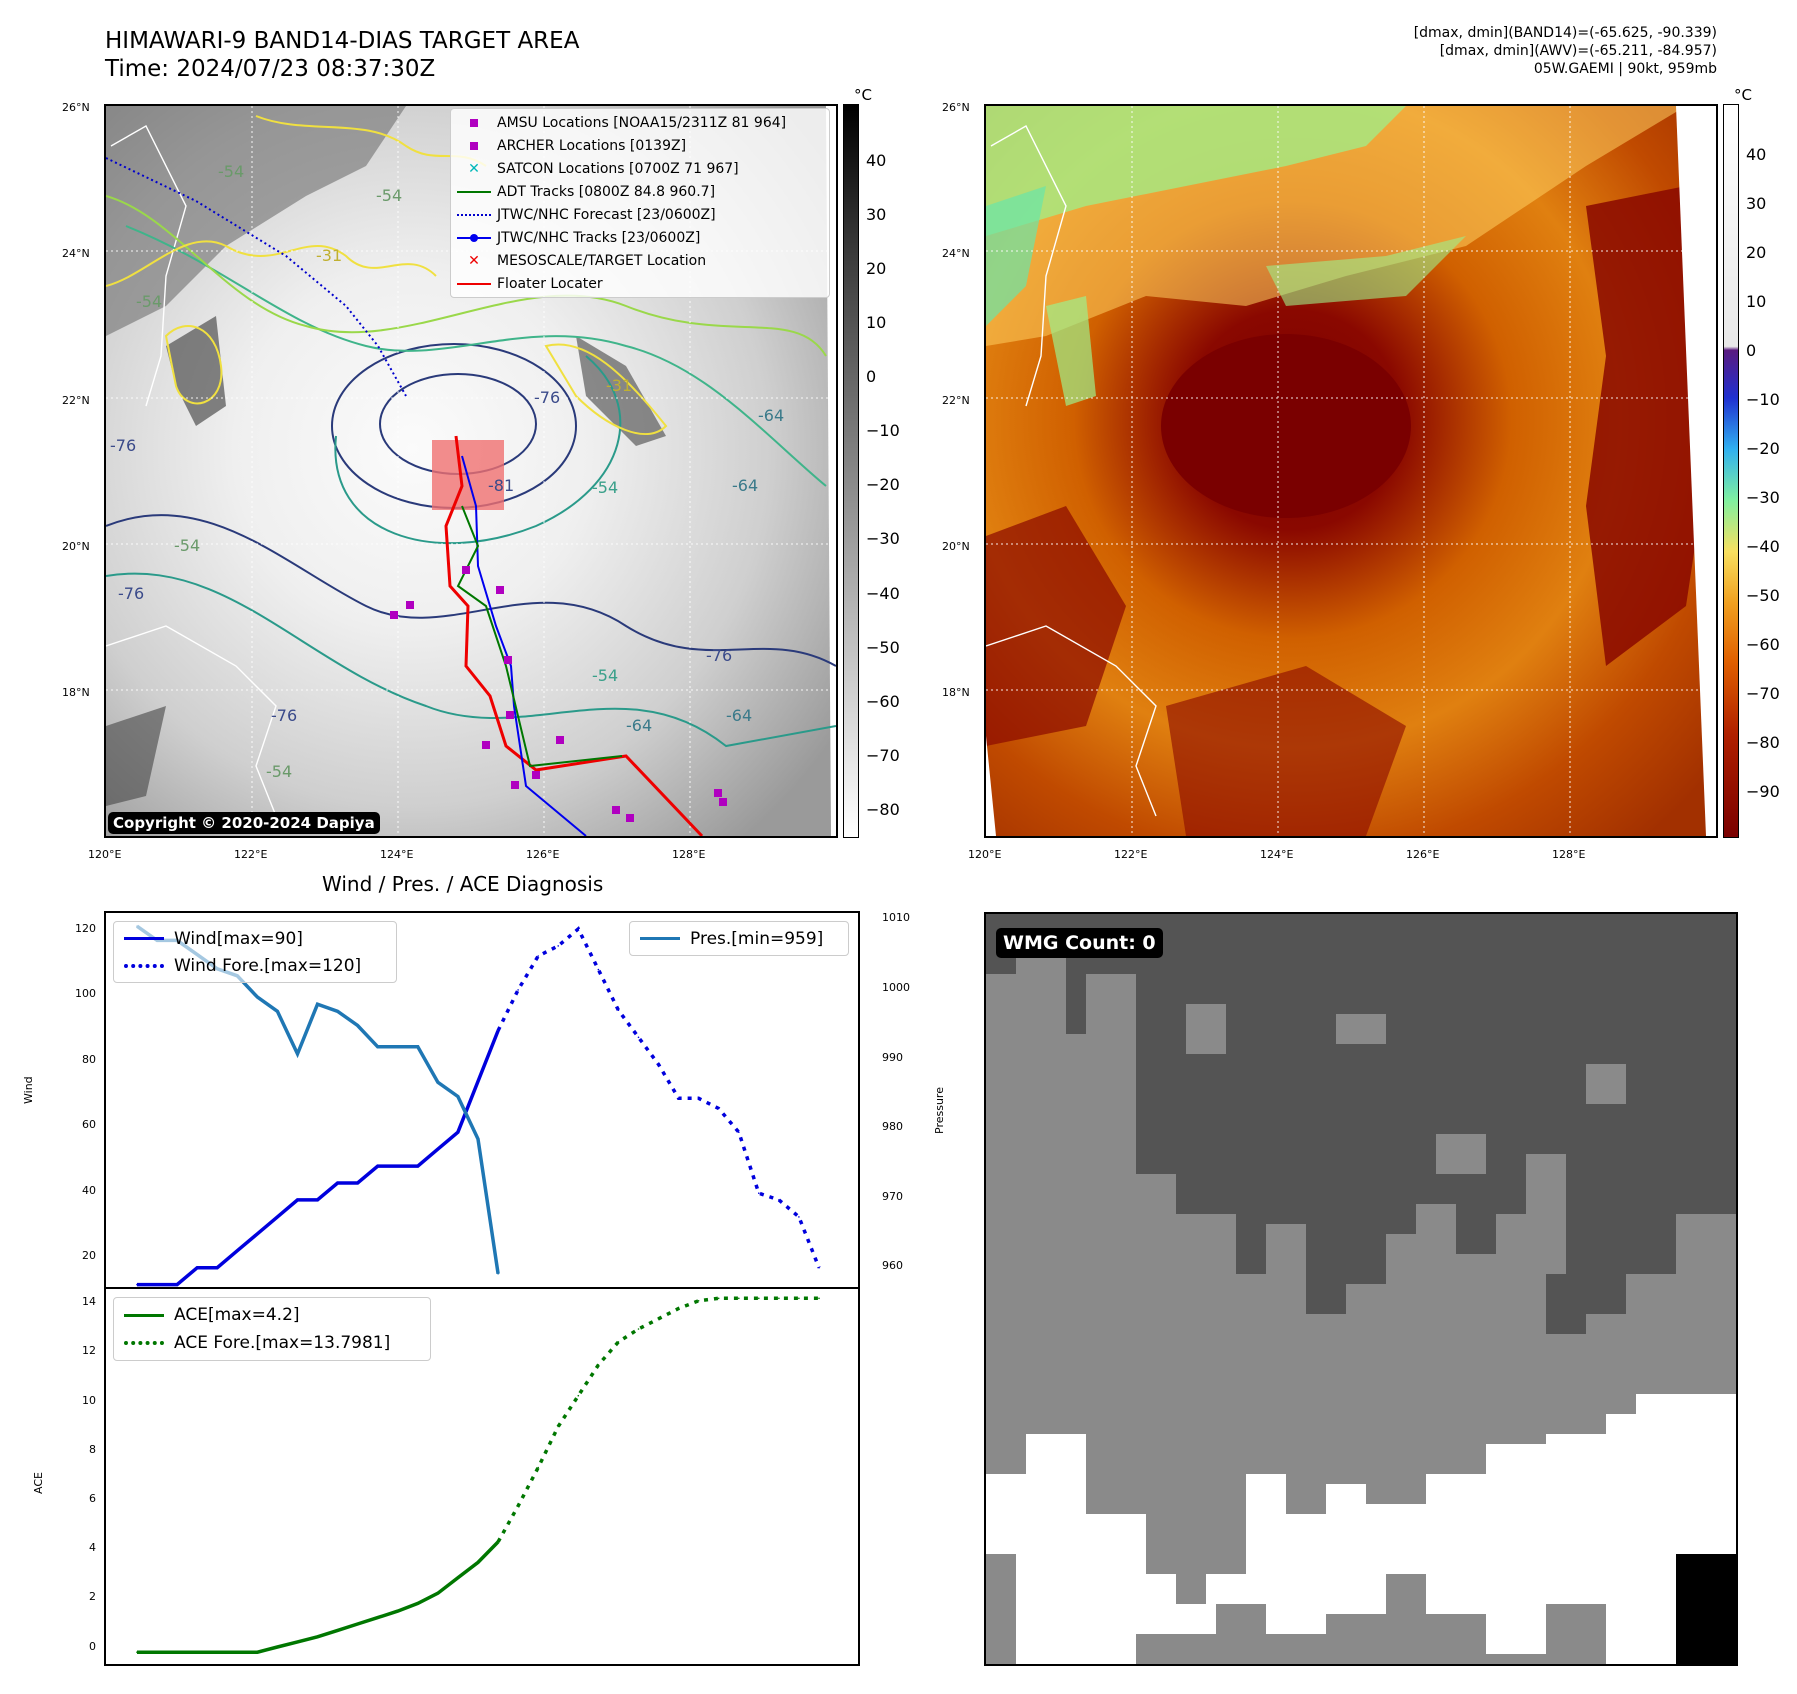 Image resolution: width=1797 pixels, height=1694 pixels. I want to click on lat-tick: 26°N, so click(956, 107).